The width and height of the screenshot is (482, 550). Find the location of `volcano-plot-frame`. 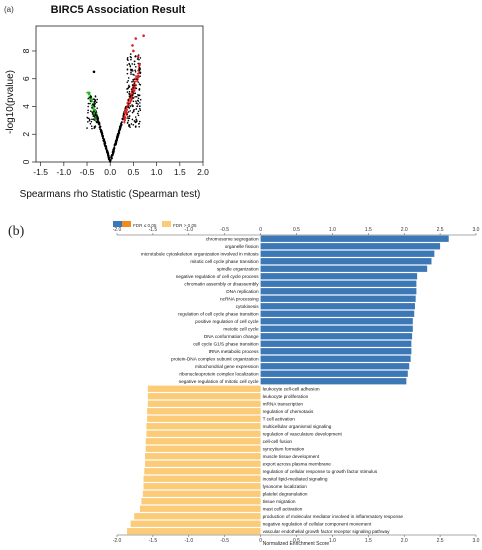

volcano-plot-frame is located at coordinates (119, 94).